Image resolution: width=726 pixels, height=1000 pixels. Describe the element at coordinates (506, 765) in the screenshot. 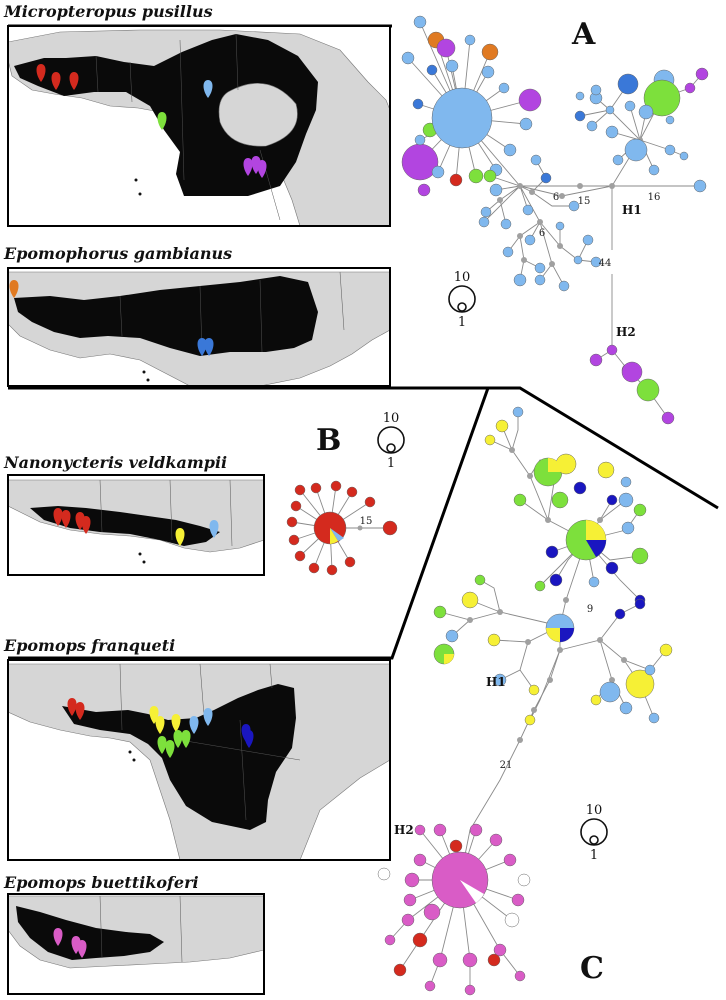

I see `branch-count-21: 21` at that location.